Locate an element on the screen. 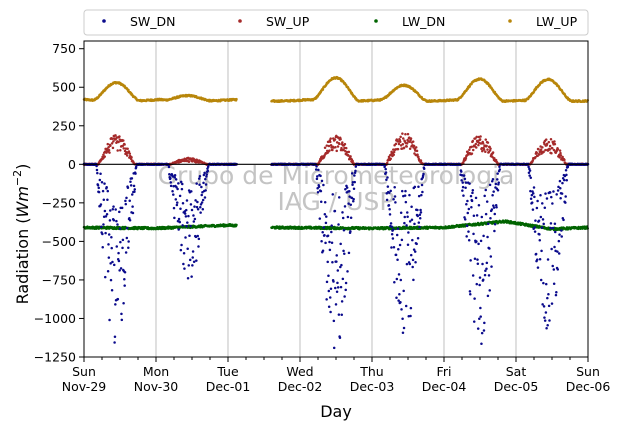 Image resolution: width=622 pixels, height=431 pixels. legend-marker is located at coordinates (376, 21).